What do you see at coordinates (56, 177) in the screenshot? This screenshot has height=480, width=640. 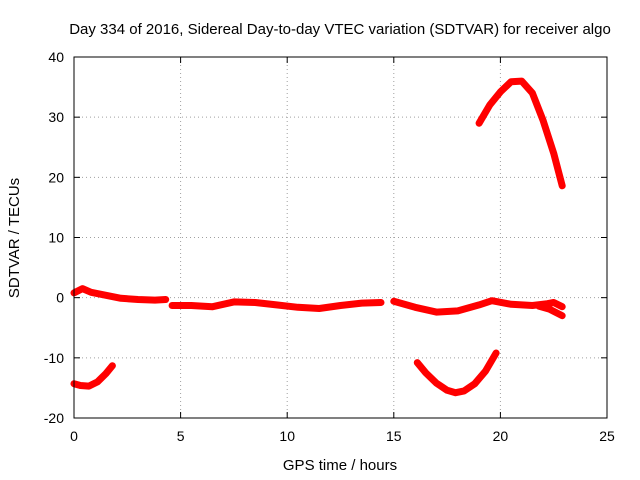 I see `y-tick-label: 20` at bounding box center [56, 177].